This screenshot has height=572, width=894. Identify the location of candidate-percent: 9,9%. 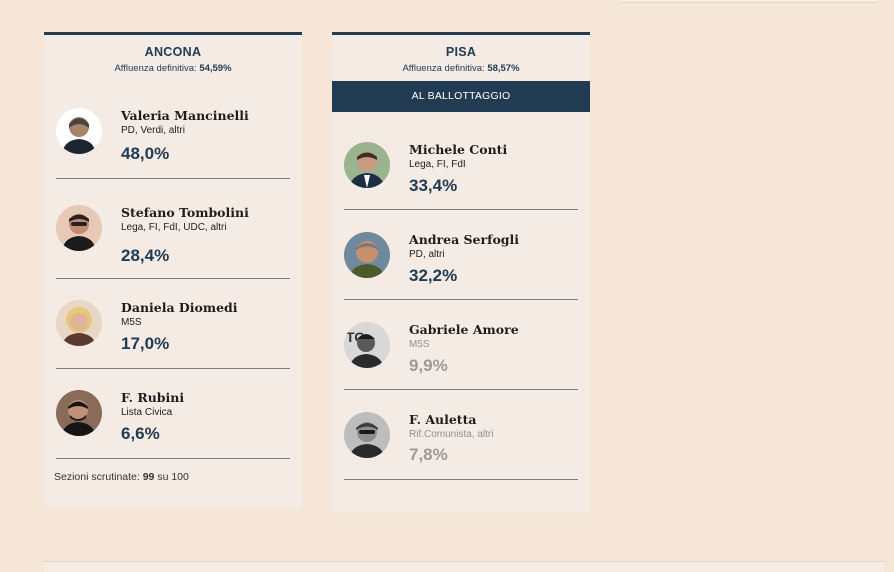
(428, 365).